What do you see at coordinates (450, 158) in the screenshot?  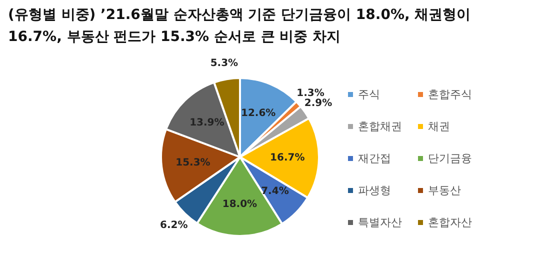 I see `legend-label: 단기금융` at bounding box center [450, 158].